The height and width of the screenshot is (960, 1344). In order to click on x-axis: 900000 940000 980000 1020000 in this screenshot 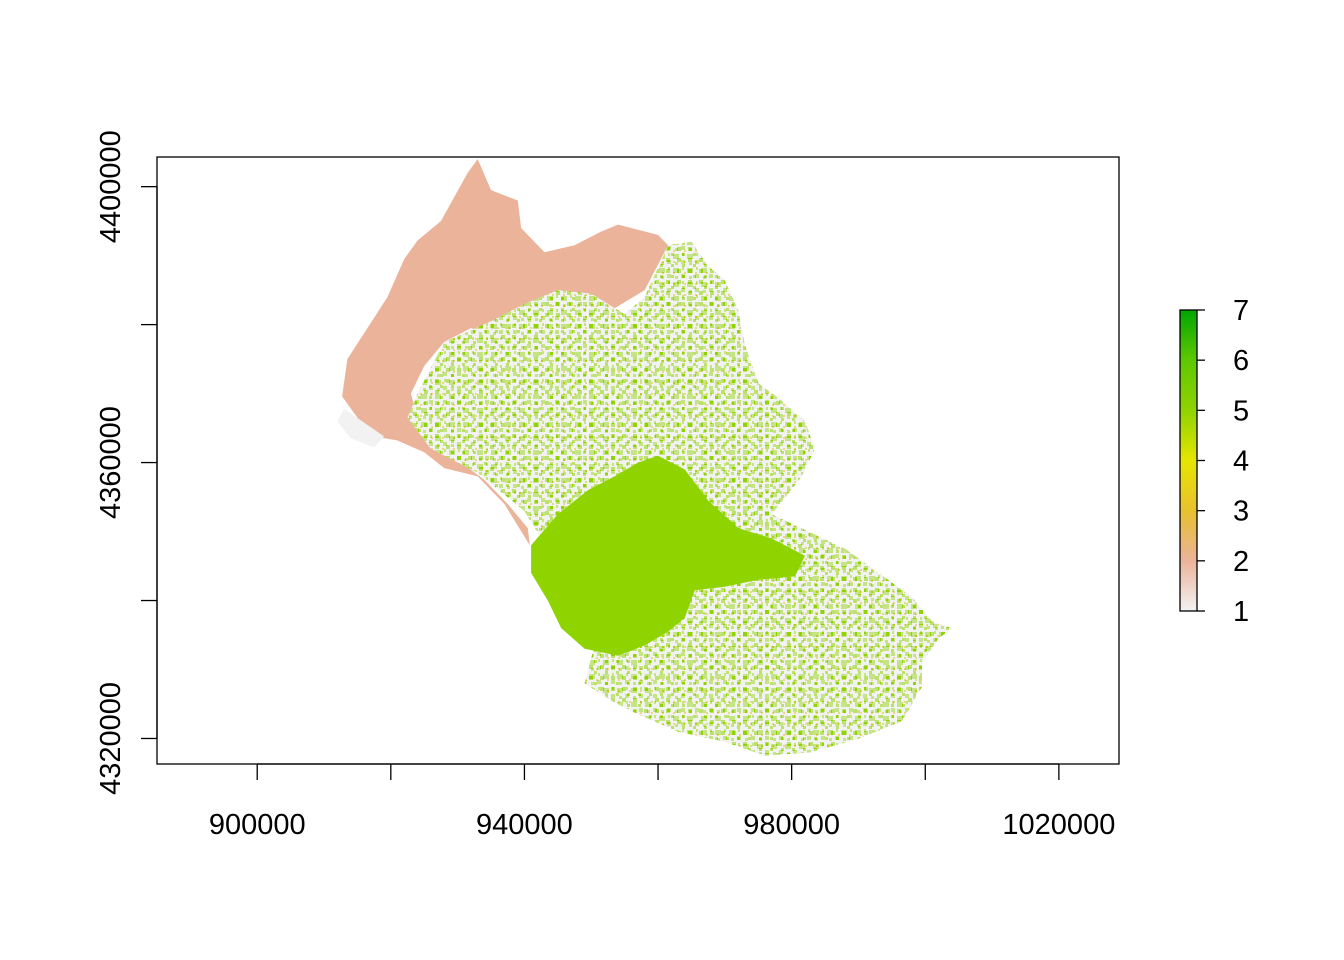, I will do `click(662, 802)`.